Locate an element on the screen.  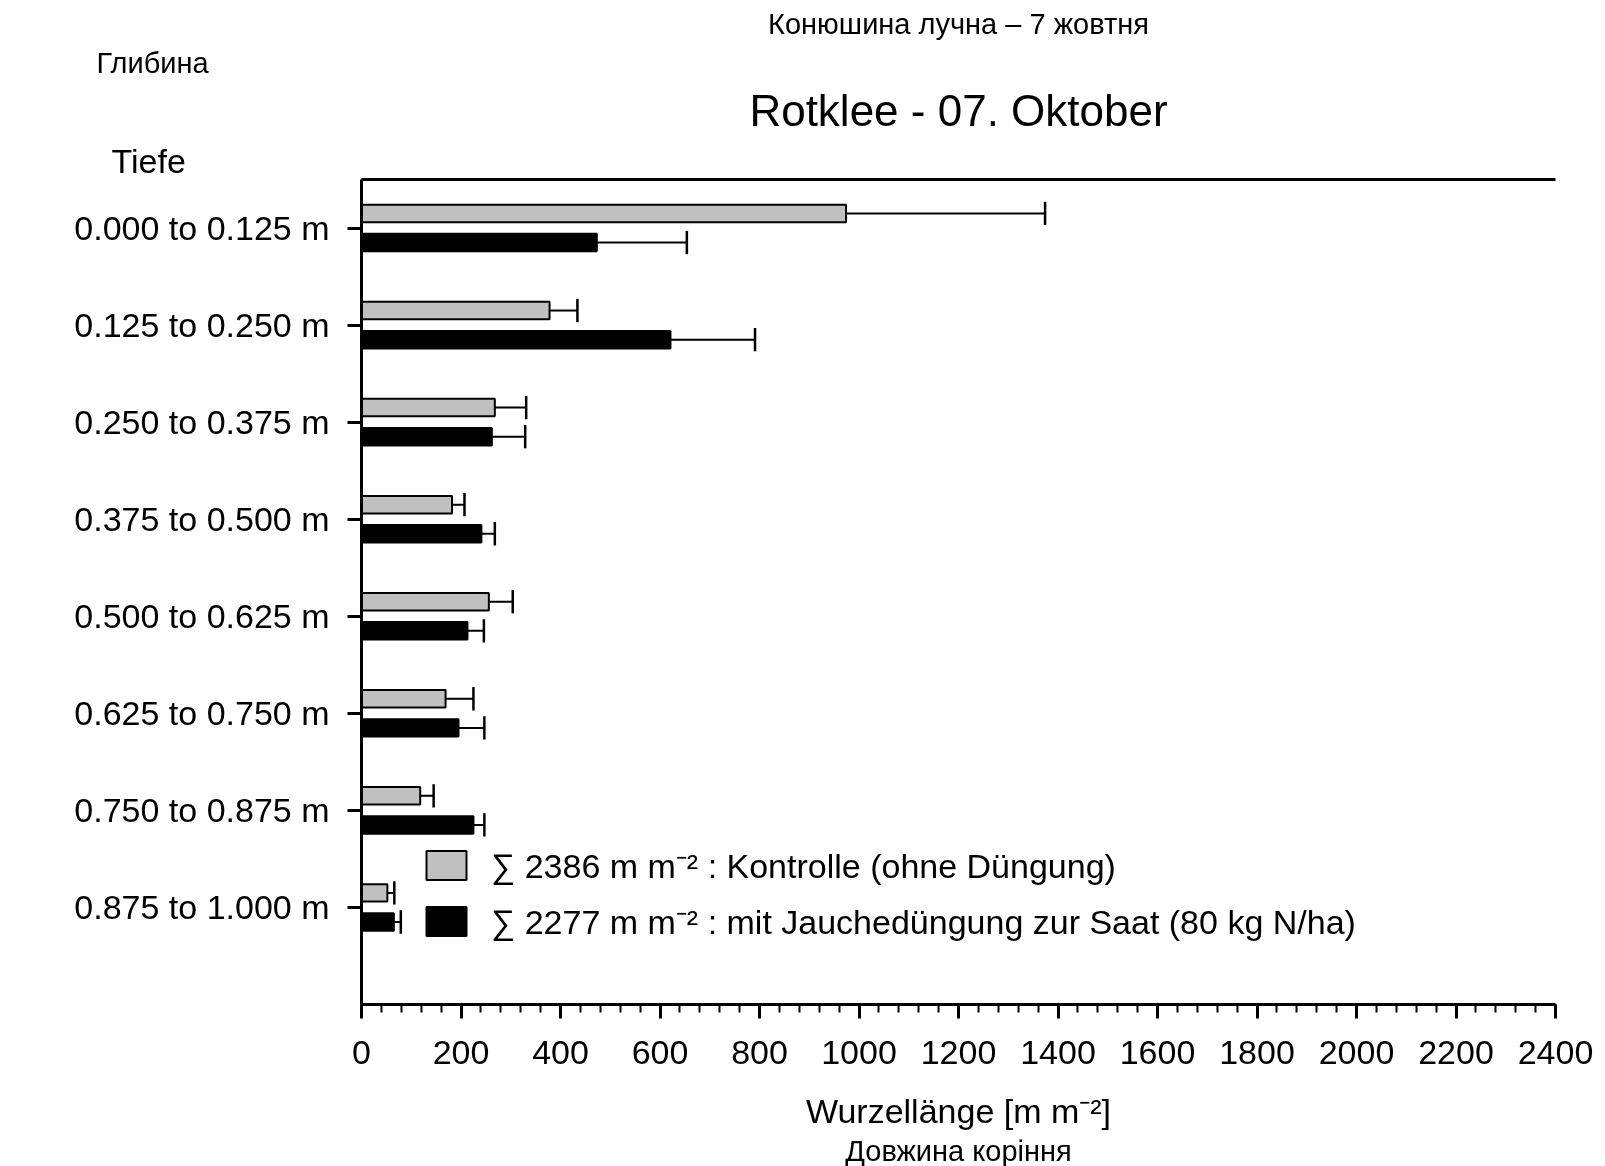
x-tick-label: 1600 is located at coordinates (1157, 1051).